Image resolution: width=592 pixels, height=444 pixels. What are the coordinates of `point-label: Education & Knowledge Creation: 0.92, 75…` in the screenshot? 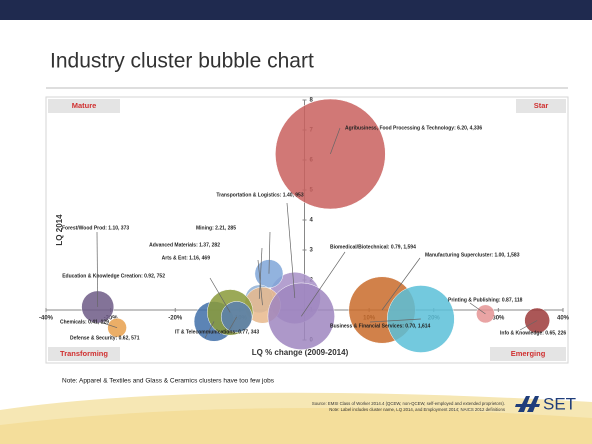 It's located at (113, 276).